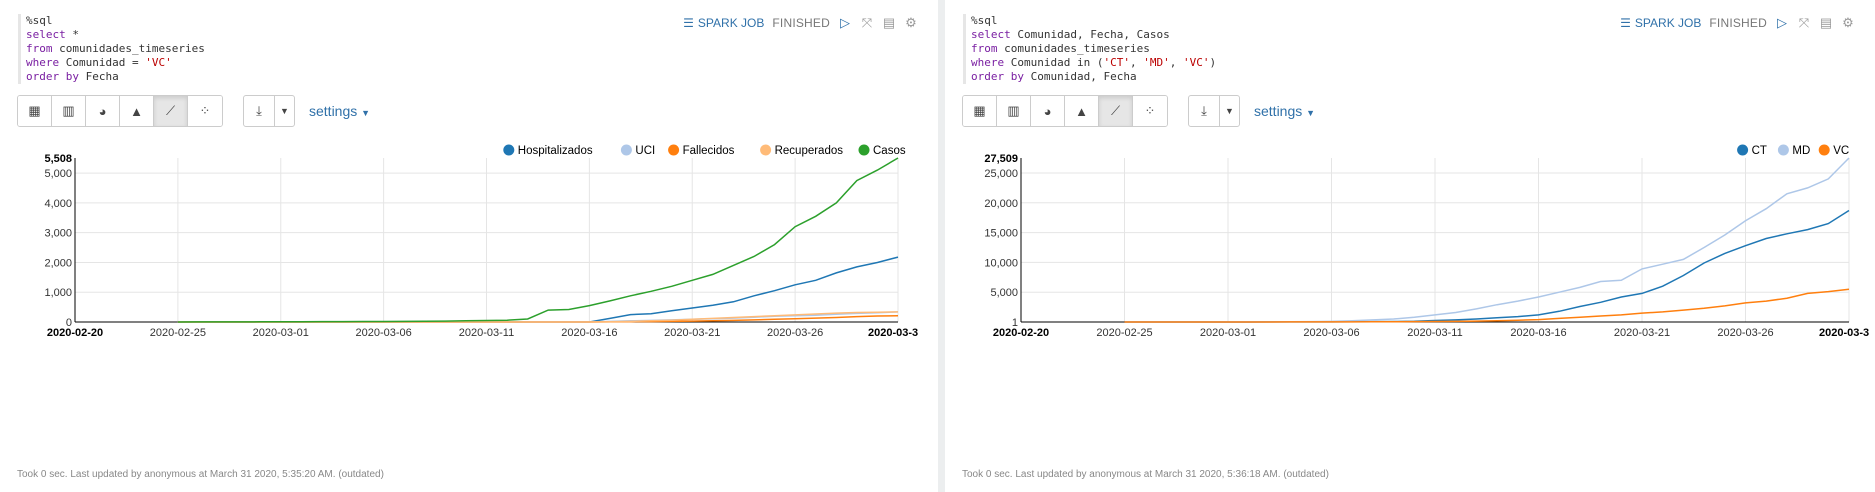 The width and height of the screenshot is (1875, 492). Describe the element at coordinates (1278, 111) in the screenshot. I see `settings-label: settings` at that location.